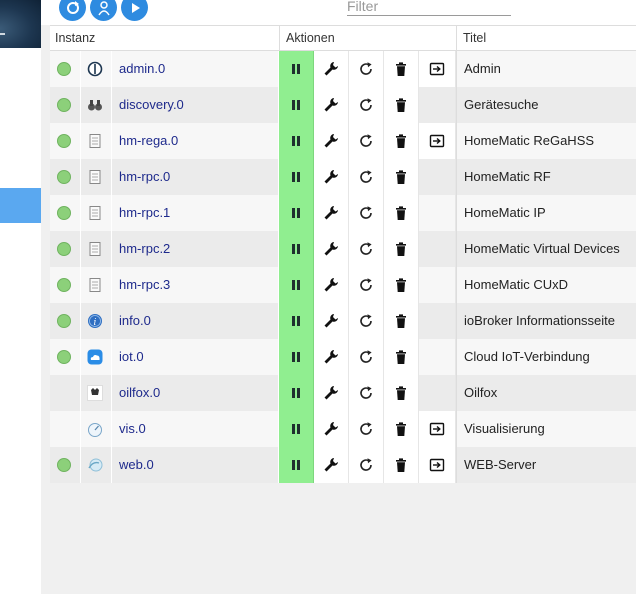 Image resolution: width=636 pixels, height=594 pixels. Describe the element at coordinates (149, 140) in the screenshot. I see `instance-name: hm-rega.0` at that location.